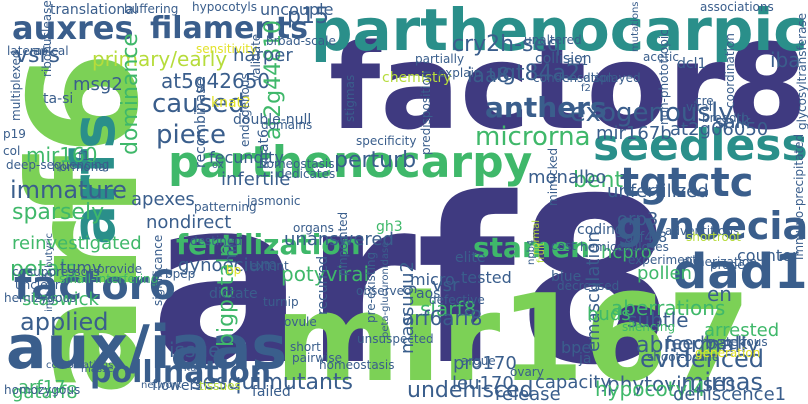  I want to click on word-homozygous: homozygous, so click(42, 390).